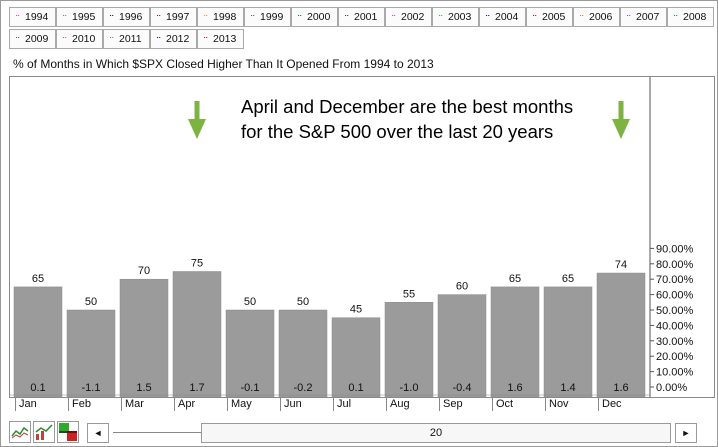 The image size is (718, 447). I want to click on year-toggle-2012: ⋅⋅ 2012, so click(173, 39).